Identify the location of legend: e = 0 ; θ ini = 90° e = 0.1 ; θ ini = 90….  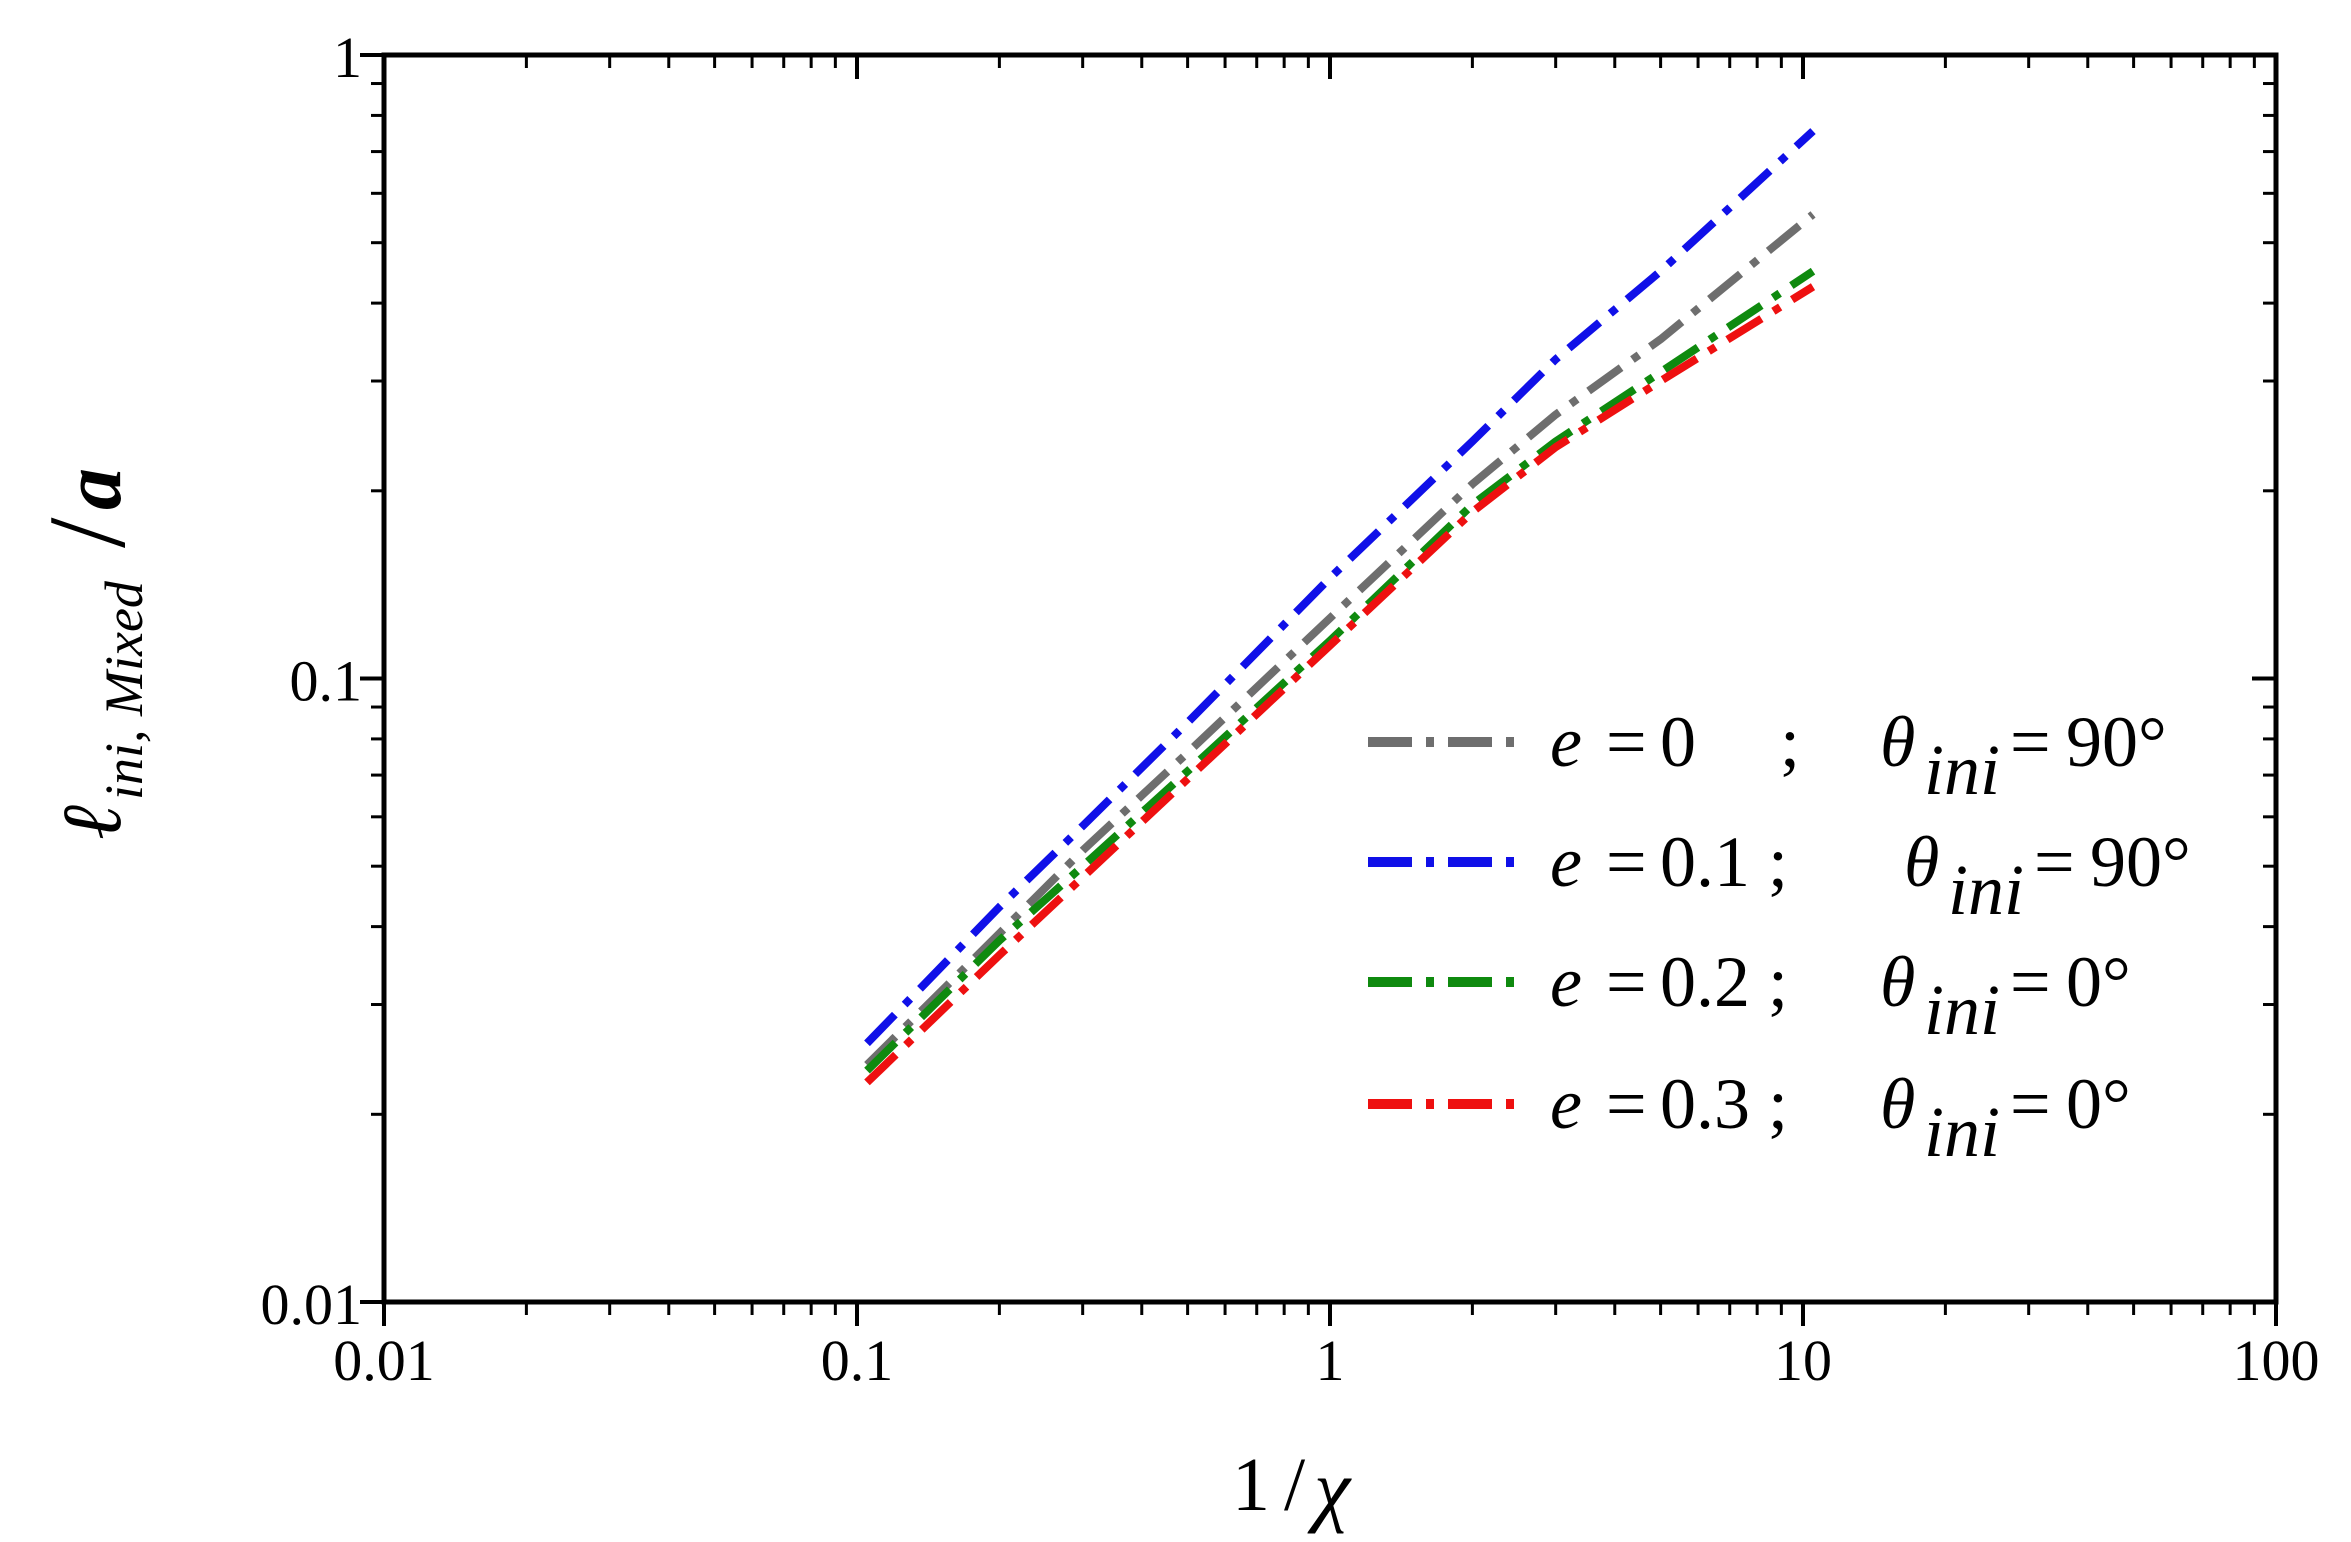
(1779, 937).